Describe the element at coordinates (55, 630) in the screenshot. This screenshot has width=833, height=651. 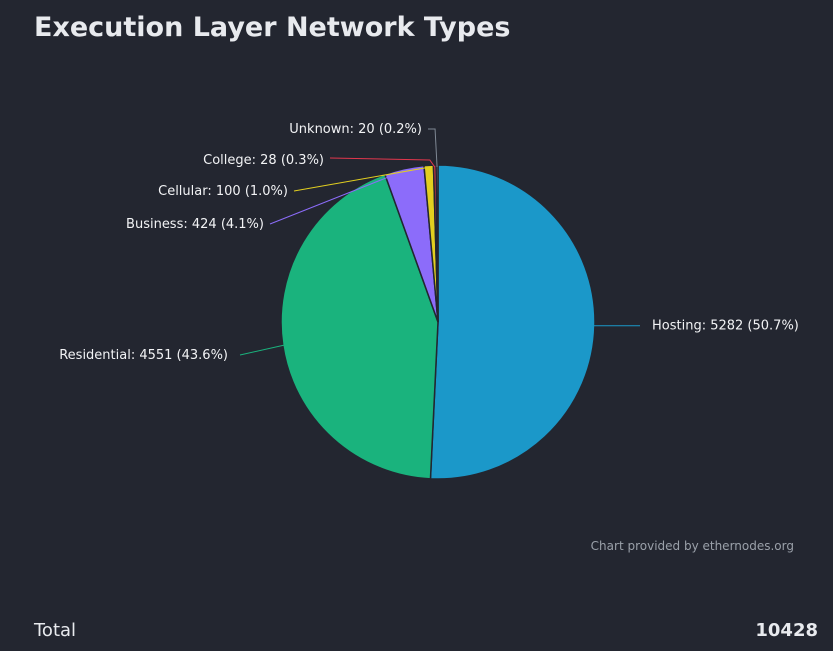
I see `total-label: Total` at that location.